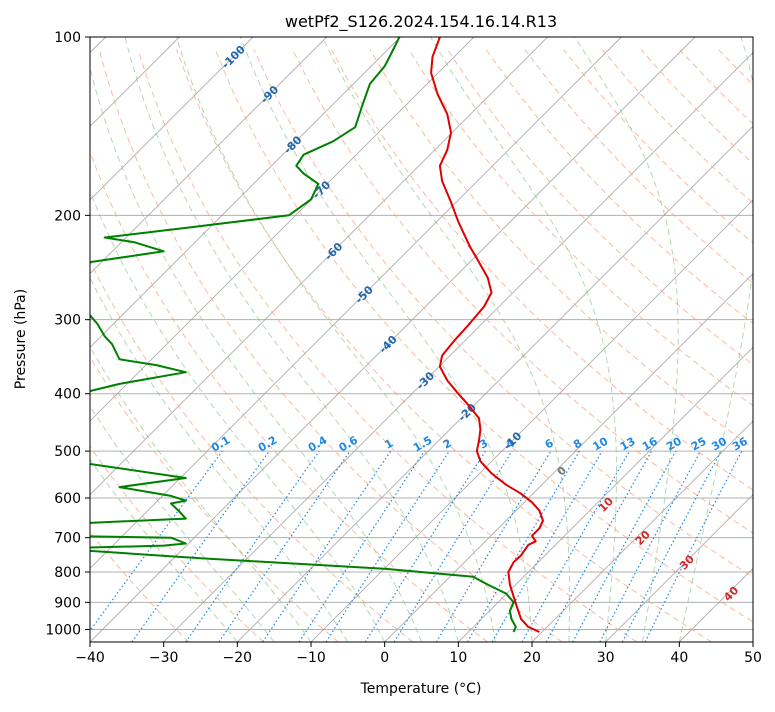 This screenshot has width=775, height=712. What do you see at coordinates (67, 321) in the screenshot?
I see `y-tick-label: 300` at bounding box center [67, 321].